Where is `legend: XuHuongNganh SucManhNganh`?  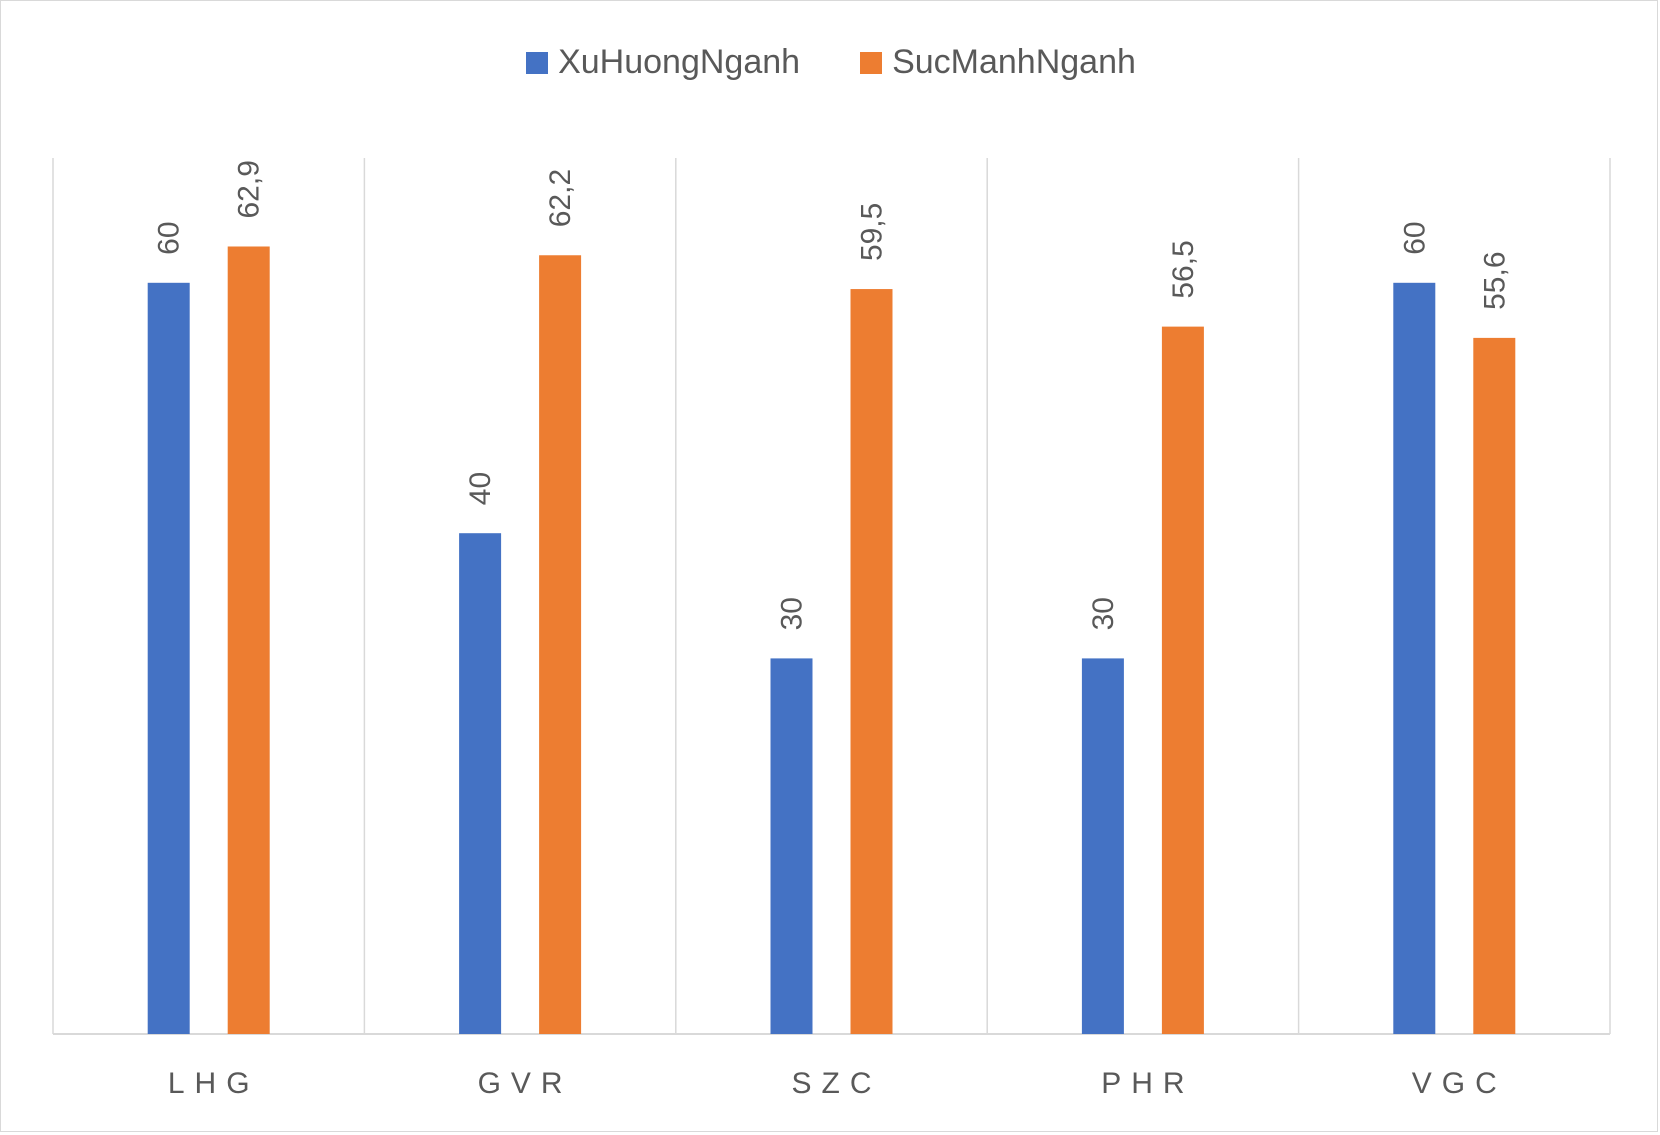 legend: XuHuongNganh SucManhNganh is located at coordinates (830, 62).